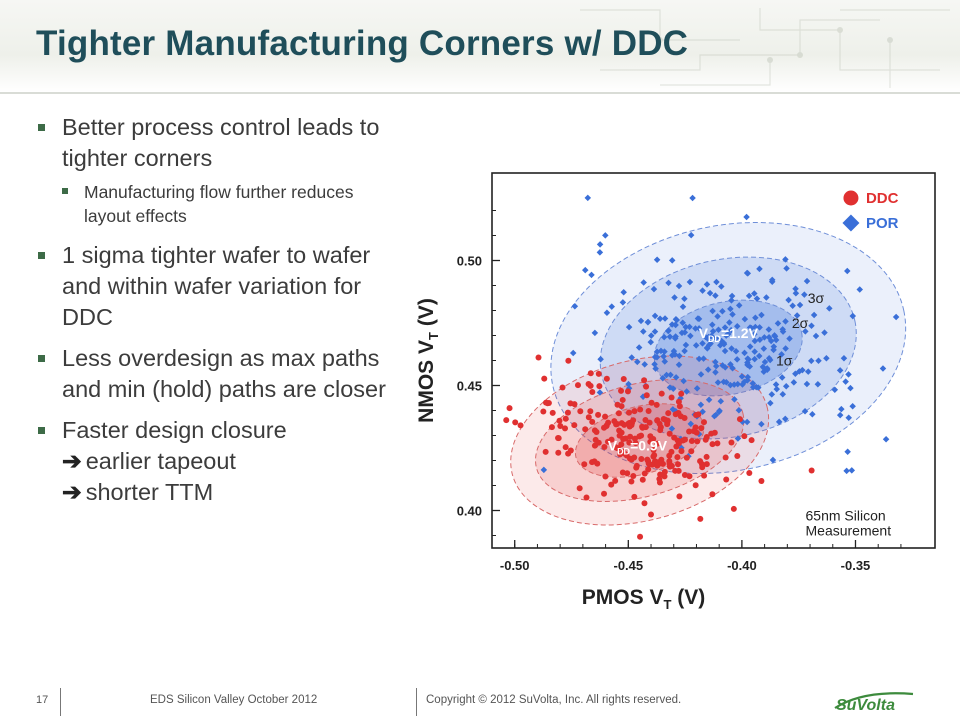 The image size is (960, 720). I want to click on y-tick-label: 0.50, so click(469, 261).